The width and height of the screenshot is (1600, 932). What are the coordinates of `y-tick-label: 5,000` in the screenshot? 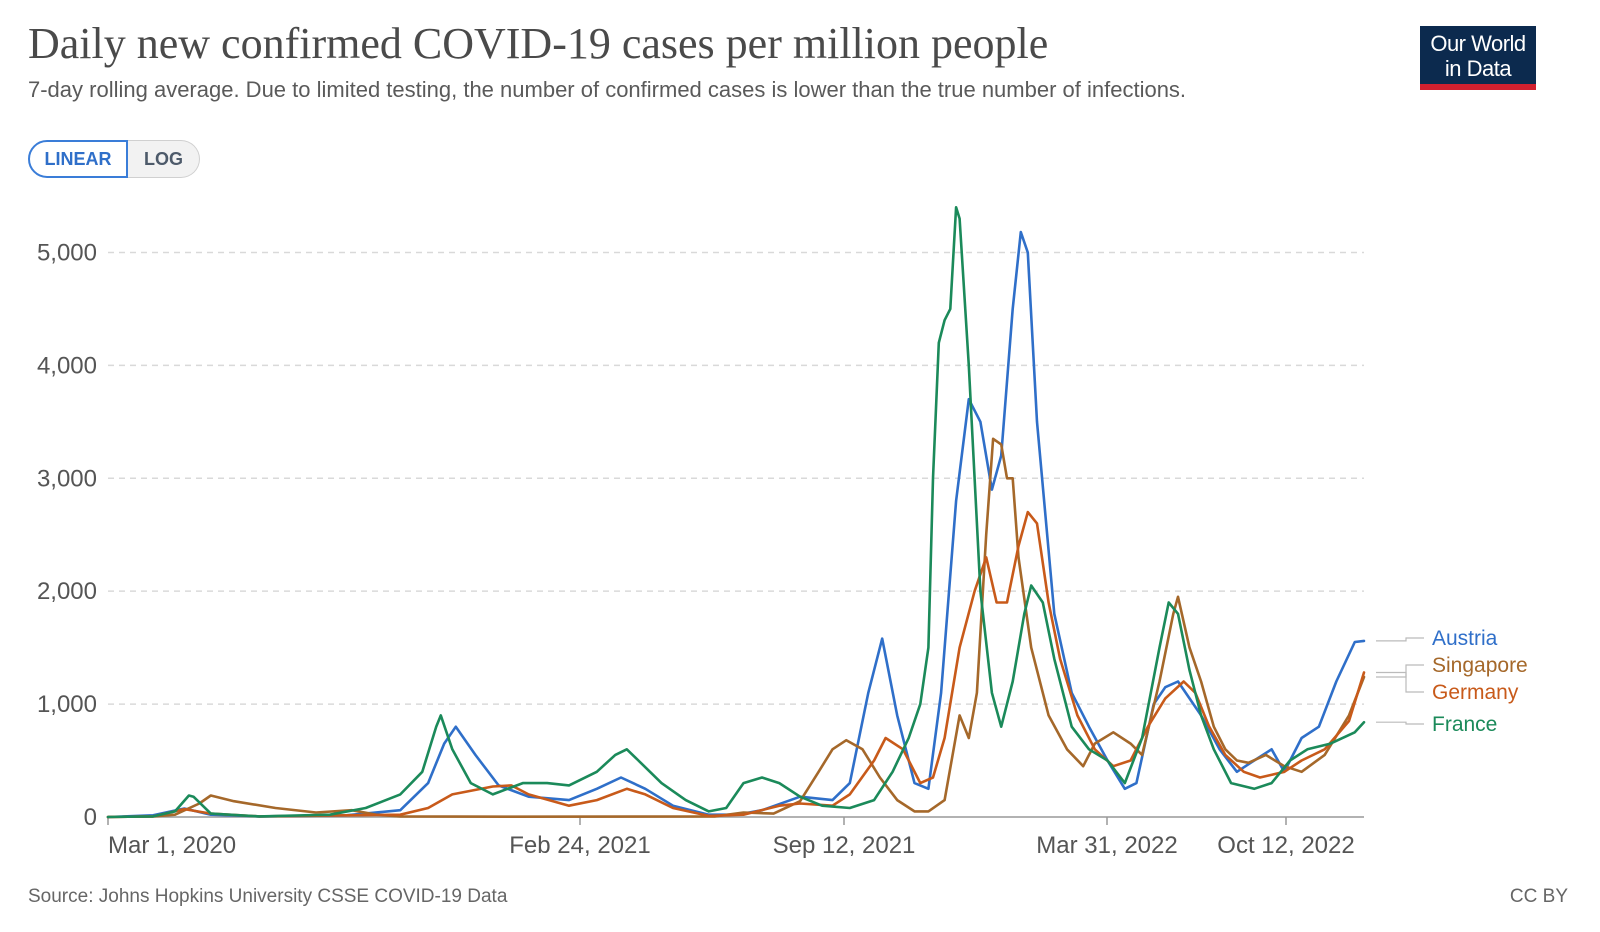 It's located at (67, 252).